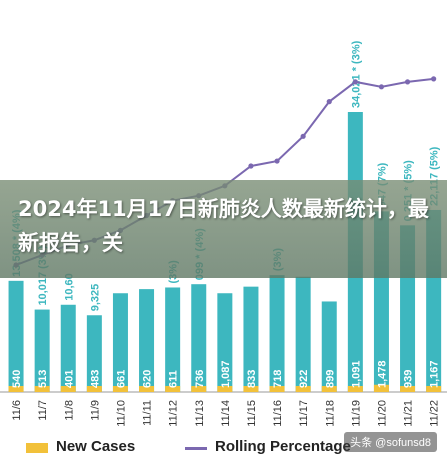 This screenshot has width=447, height=460. What do you see at coordinates (356, 374) in the screenshot?
I see `data-label-deaths: 1,091` at bounding box center [356, 374].